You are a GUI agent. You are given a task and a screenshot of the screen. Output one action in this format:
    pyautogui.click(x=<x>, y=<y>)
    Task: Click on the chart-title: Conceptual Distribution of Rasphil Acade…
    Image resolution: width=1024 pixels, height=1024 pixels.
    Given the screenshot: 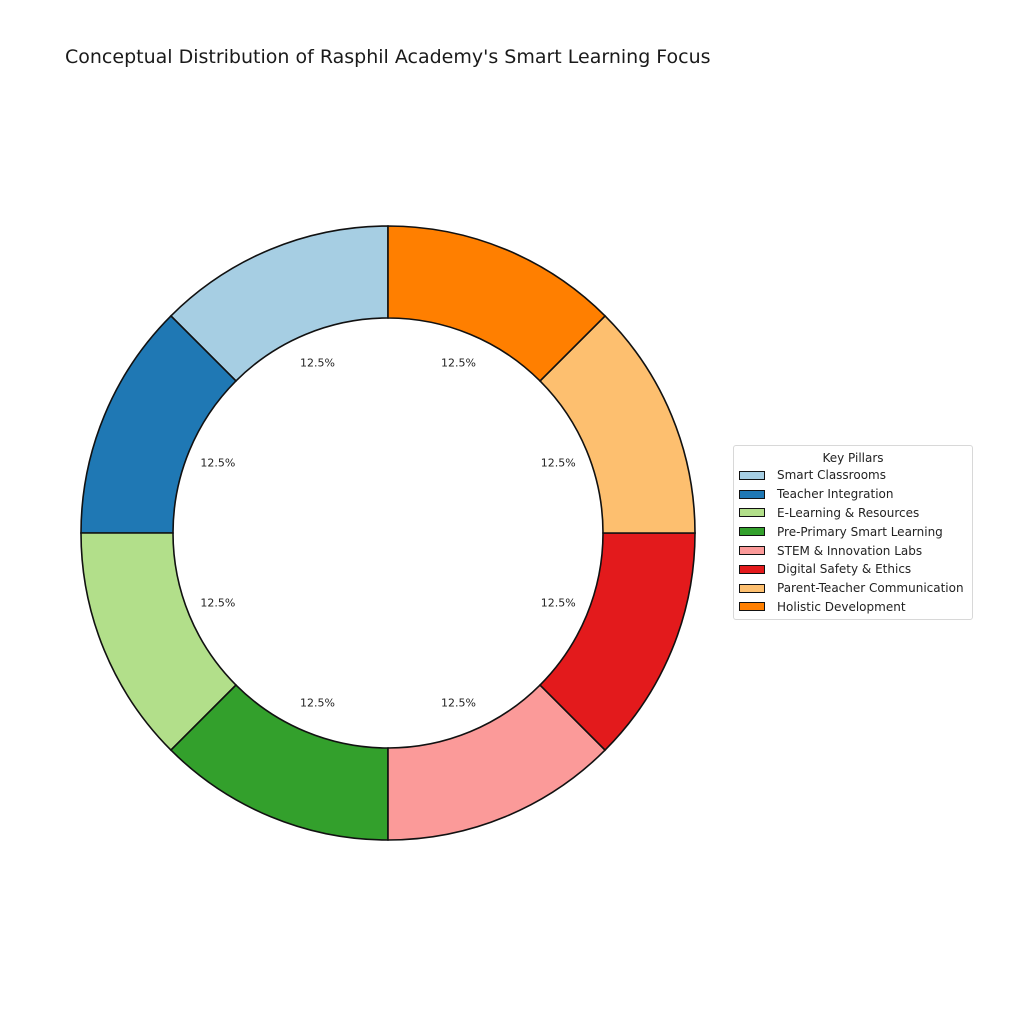 What is the action you would take?
    pyautogui.click(x=388, y=57)
    